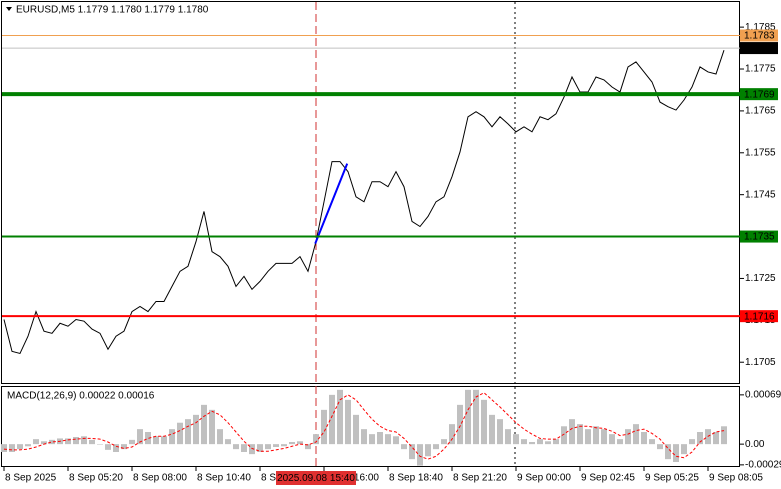 This screenshot has height=489, width=781. Describe the element at coordinates (364, 426) in the screenshot. I see `signal-line` at that location.